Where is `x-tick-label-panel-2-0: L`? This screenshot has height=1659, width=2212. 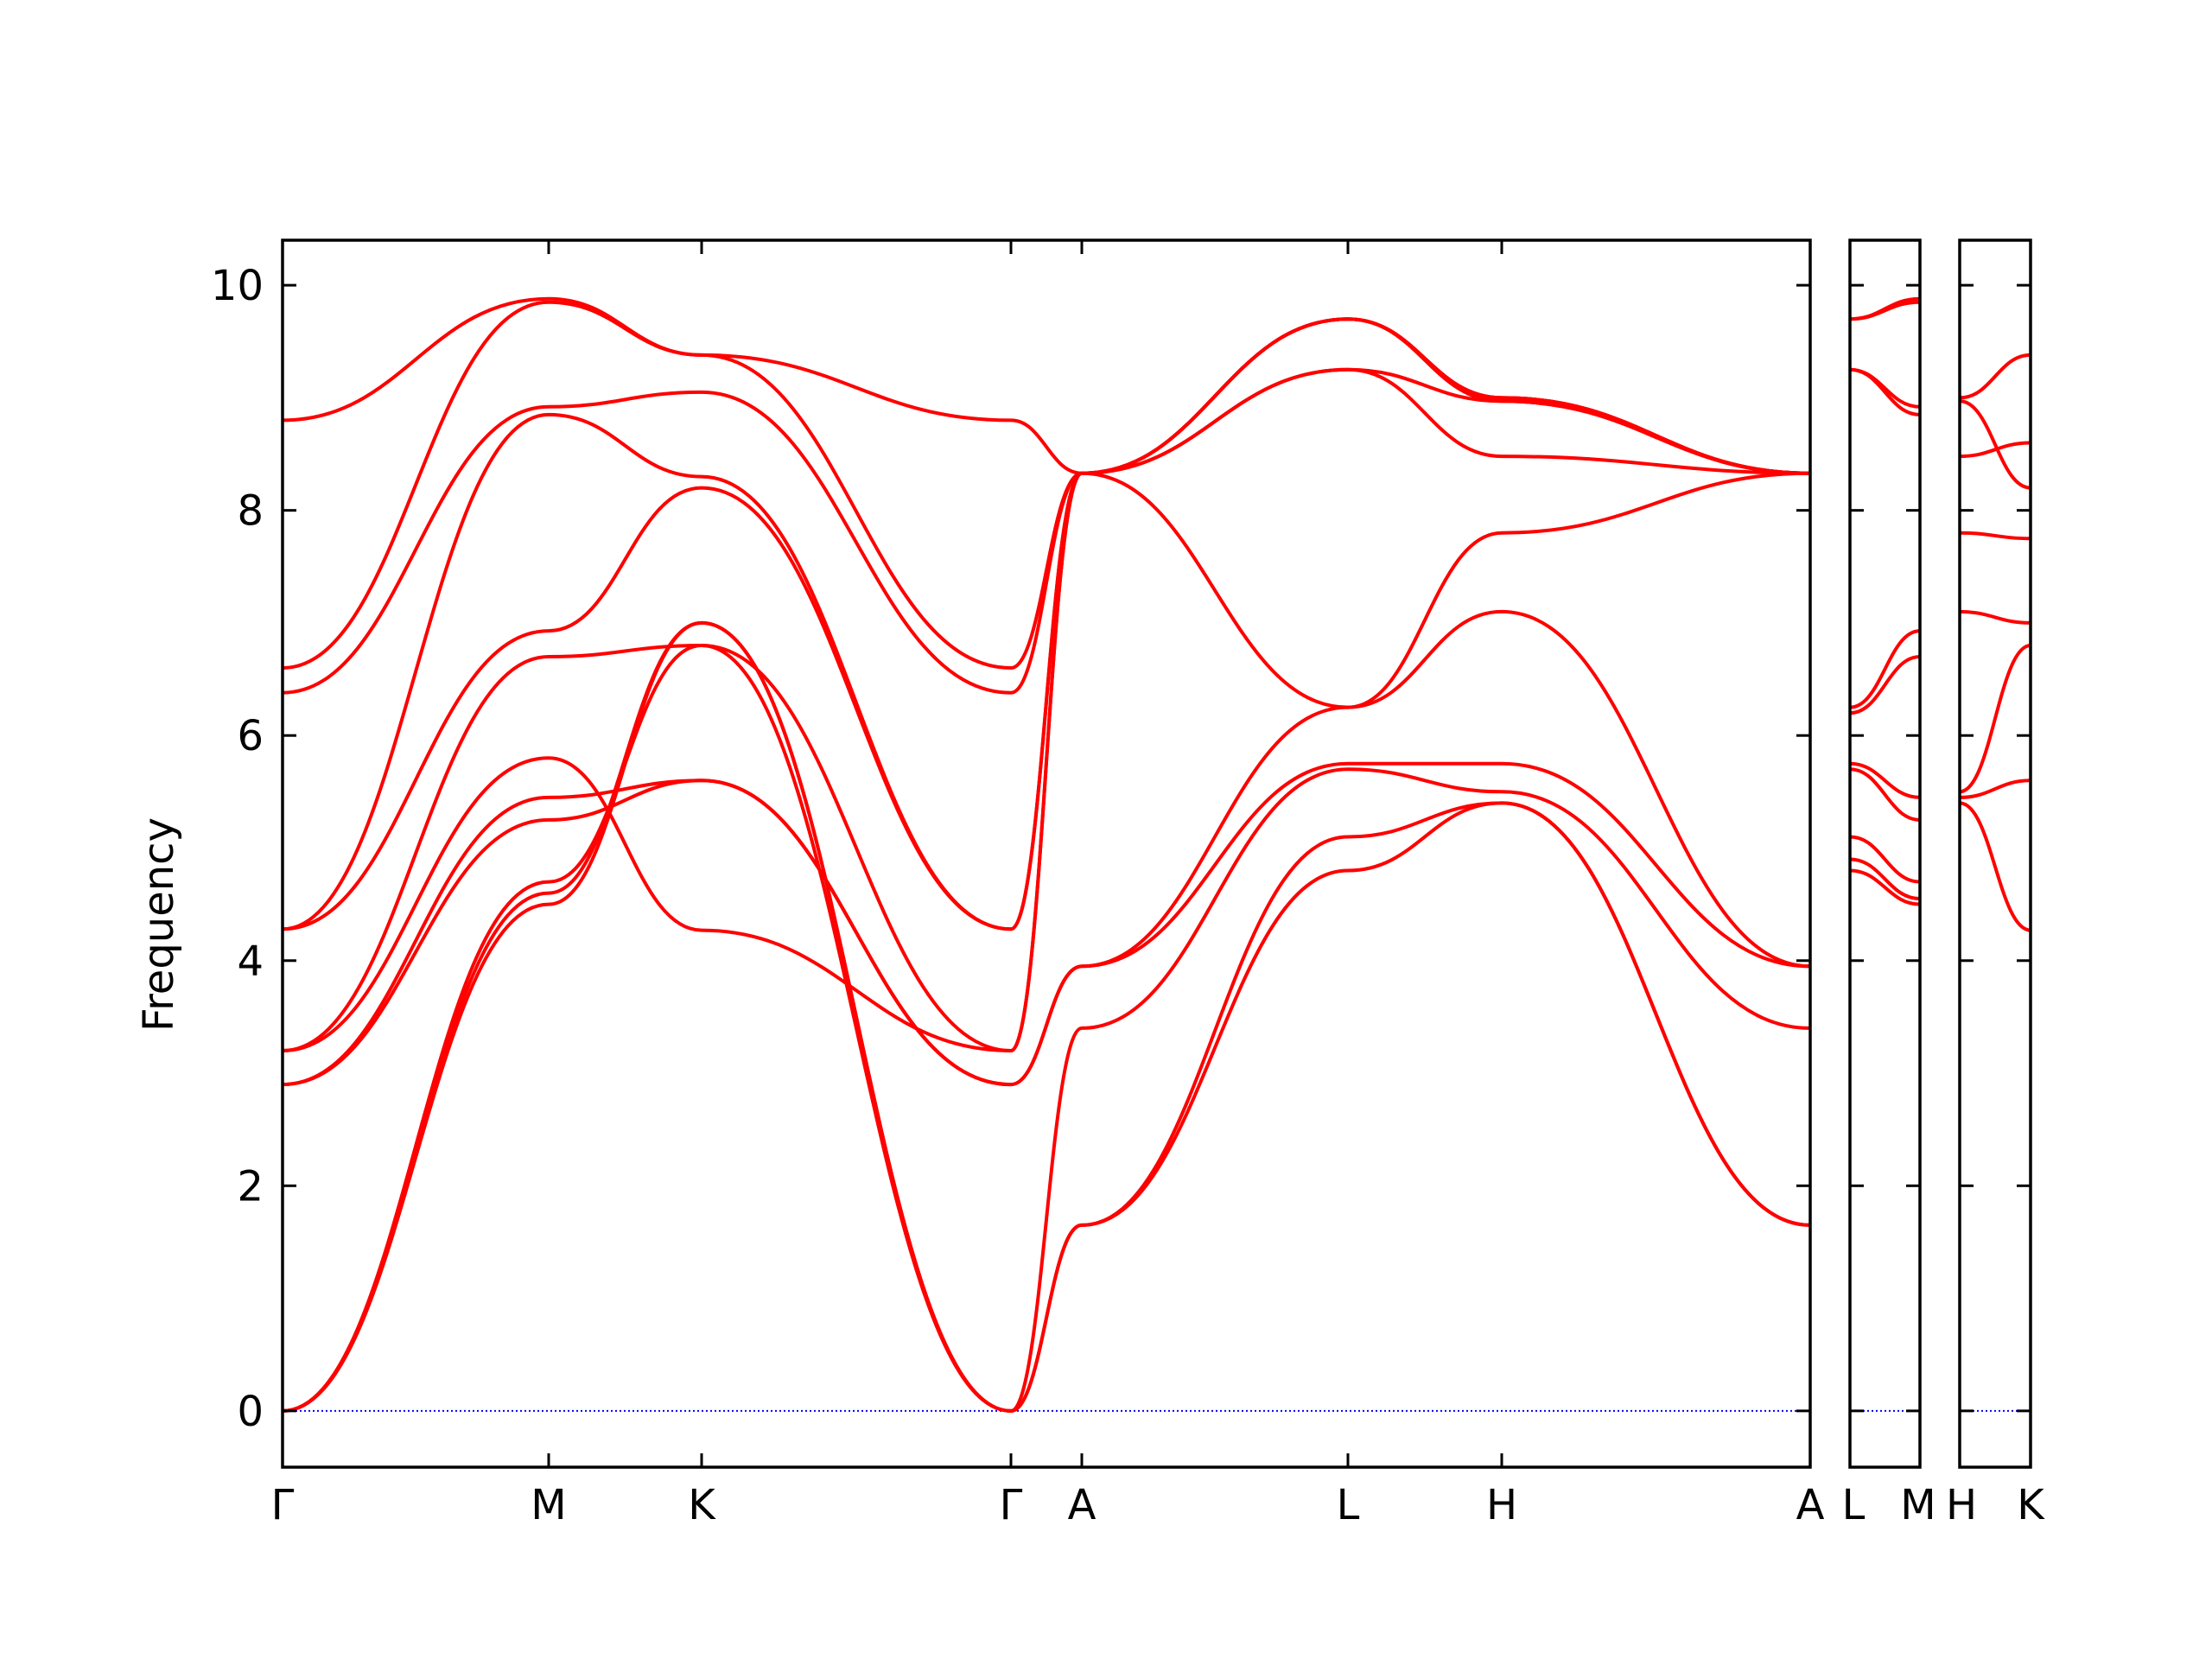 x-tick-label-panel-2-0: L is located at coordinates (1854, 1505).